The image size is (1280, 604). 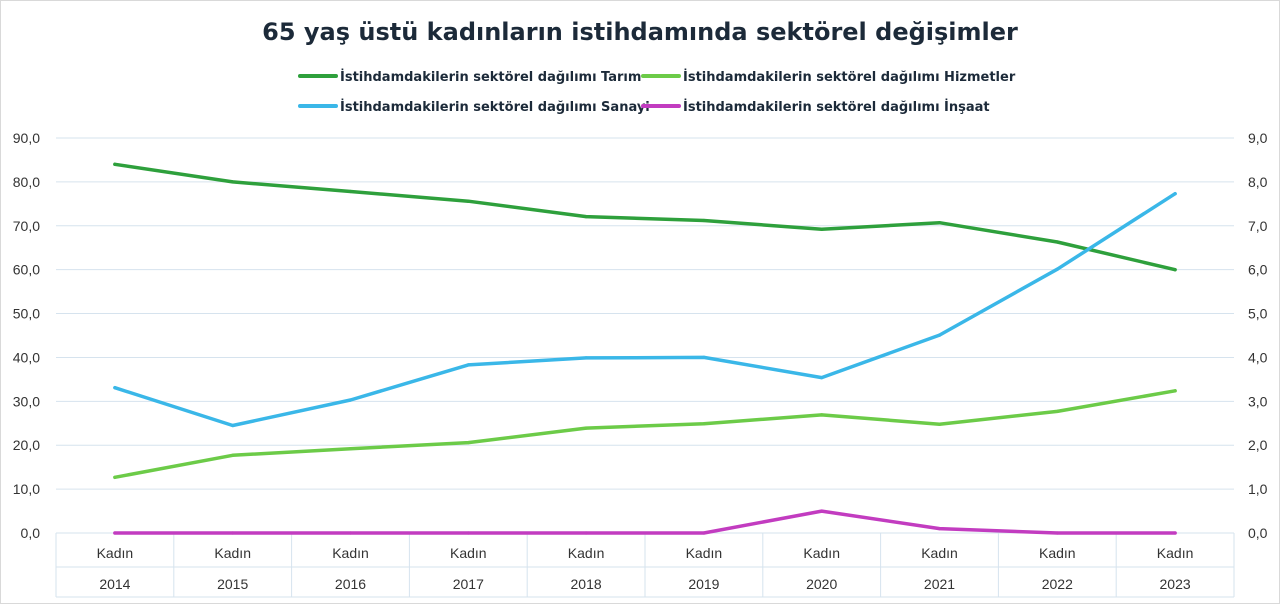 I want to click on left-tick-label: 70,0, so click(x=26, y=226).